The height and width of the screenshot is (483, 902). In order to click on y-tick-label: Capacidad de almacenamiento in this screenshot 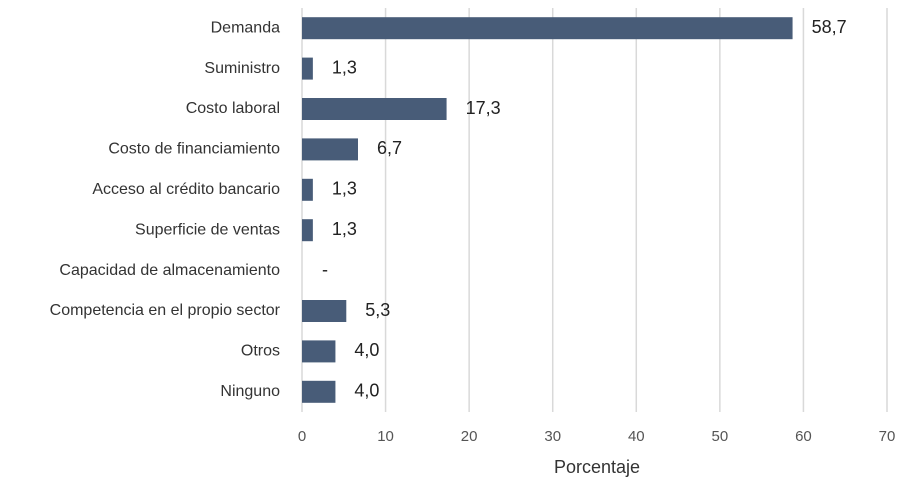, I will do `click(169, 270)`.